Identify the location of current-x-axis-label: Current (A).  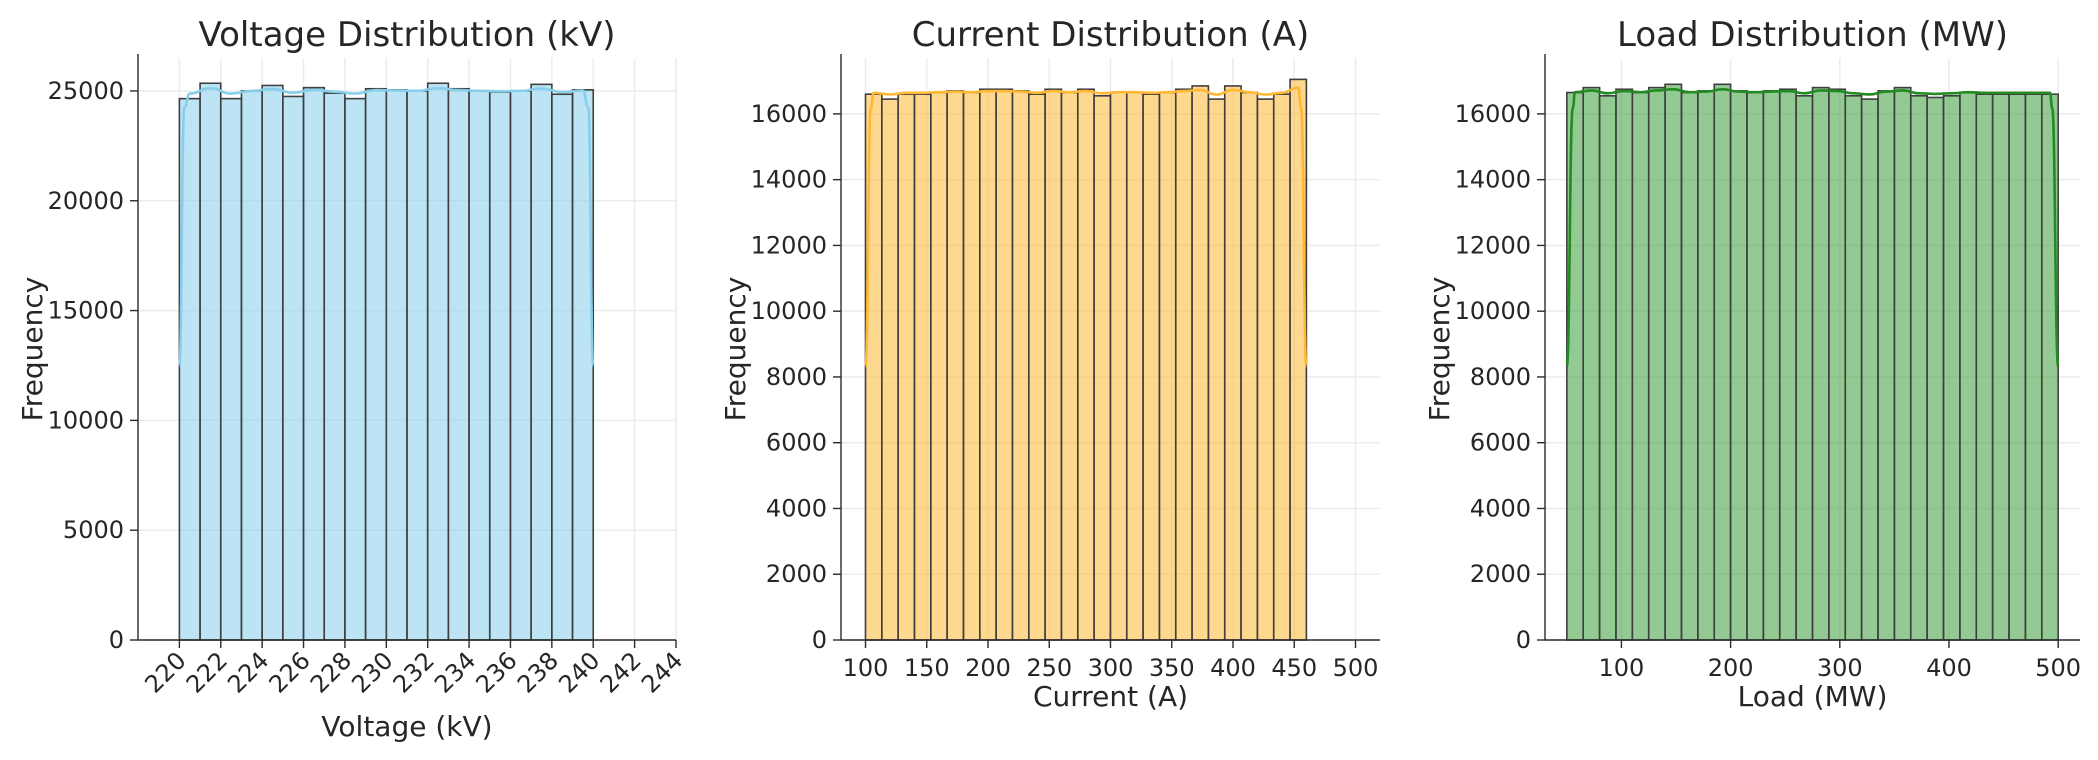
(1110, 696).